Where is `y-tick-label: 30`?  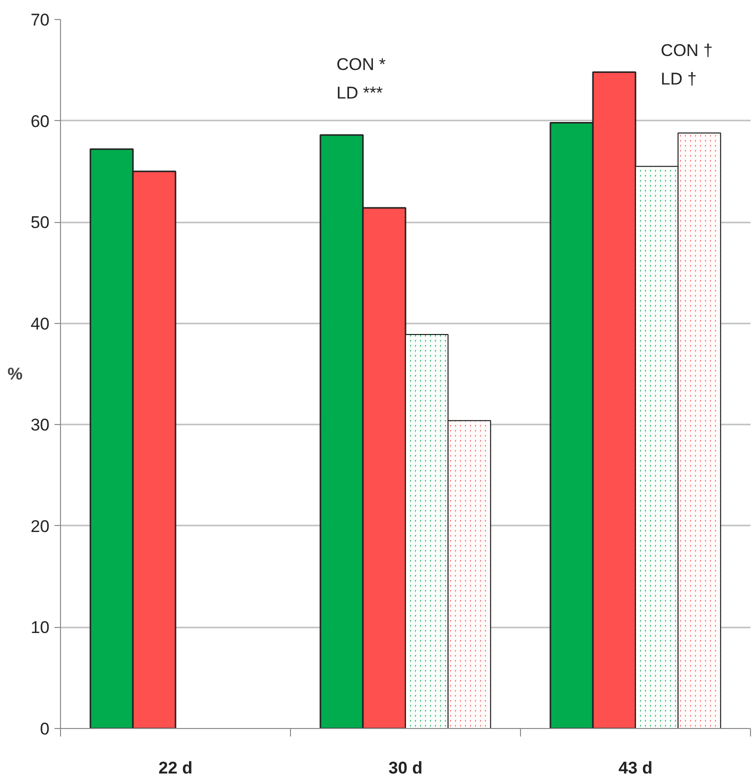
y-tick-label: 30 is located at coordinates (40, 425).